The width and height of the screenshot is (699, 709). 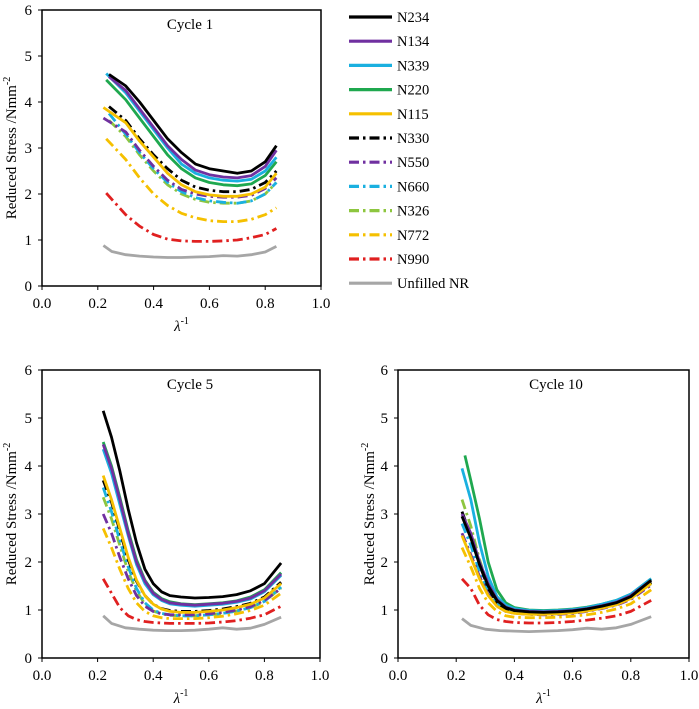 What do you see at coordinates (433, 284) in the screenshot?
I see `legend-label-unfilled-nr: Unfilled NR` at bounding box center [433, 284].